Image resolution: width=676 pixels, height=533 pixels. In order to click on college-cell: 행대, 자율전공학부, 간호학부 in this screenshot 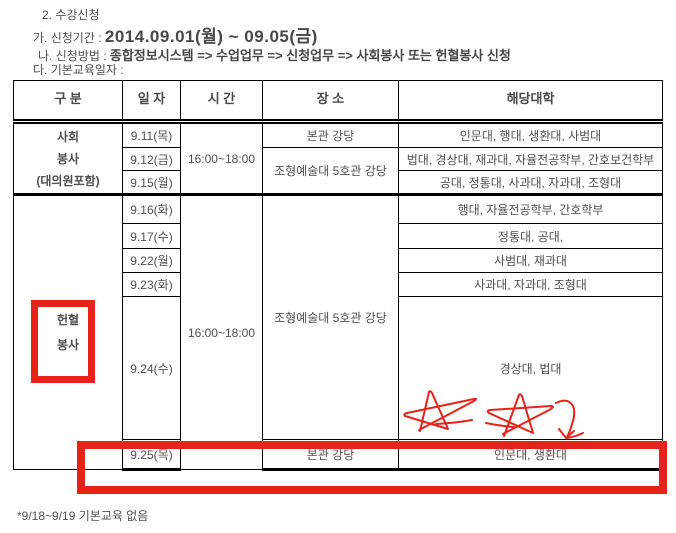, I will do `click(530, 208)`.